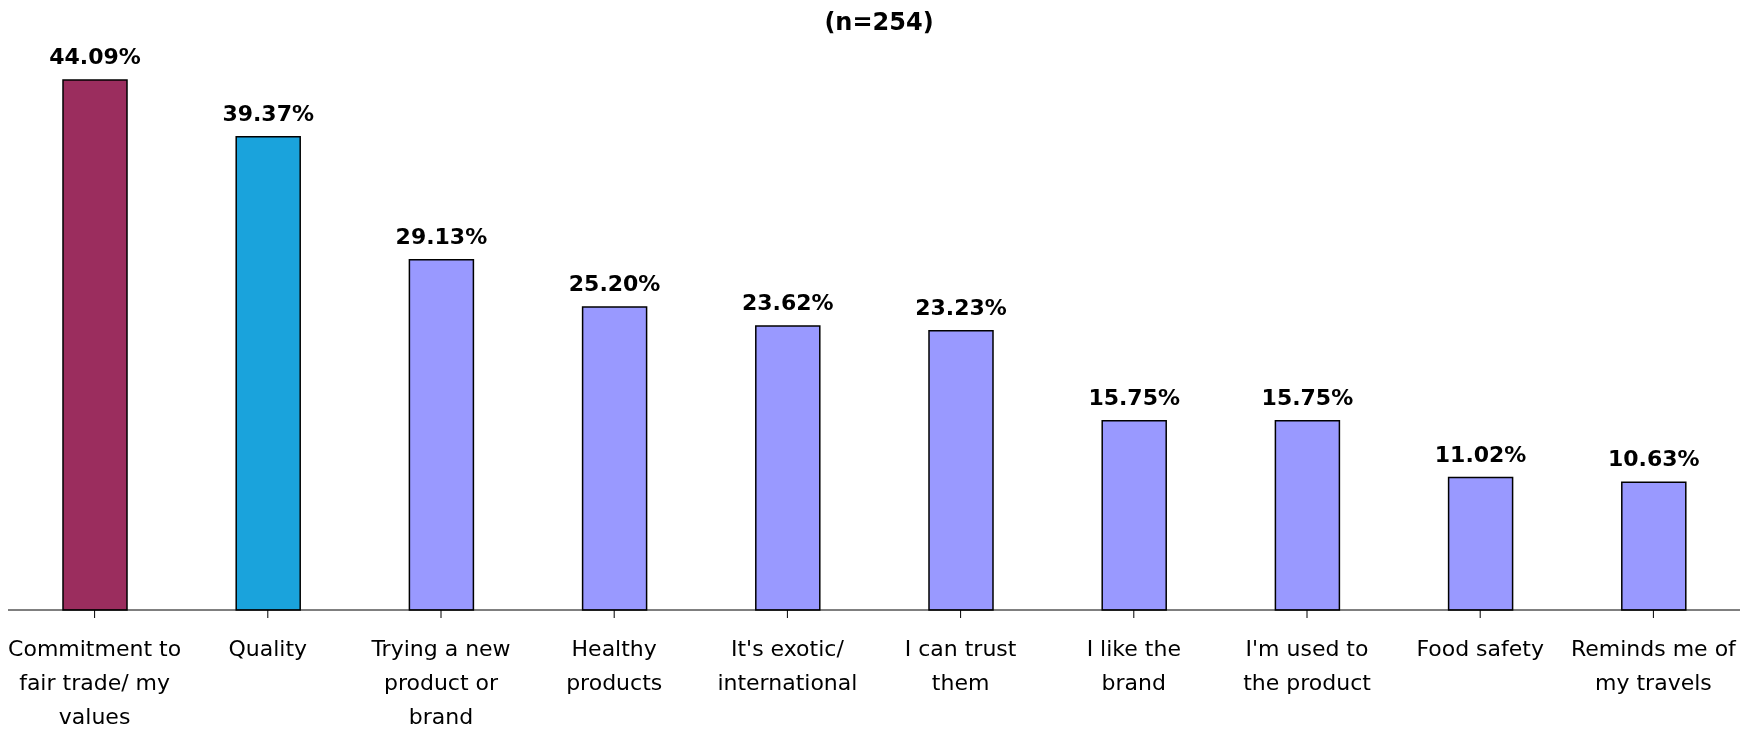  I want to click on x-tick-label: I like the brand, so click(1133, 665).